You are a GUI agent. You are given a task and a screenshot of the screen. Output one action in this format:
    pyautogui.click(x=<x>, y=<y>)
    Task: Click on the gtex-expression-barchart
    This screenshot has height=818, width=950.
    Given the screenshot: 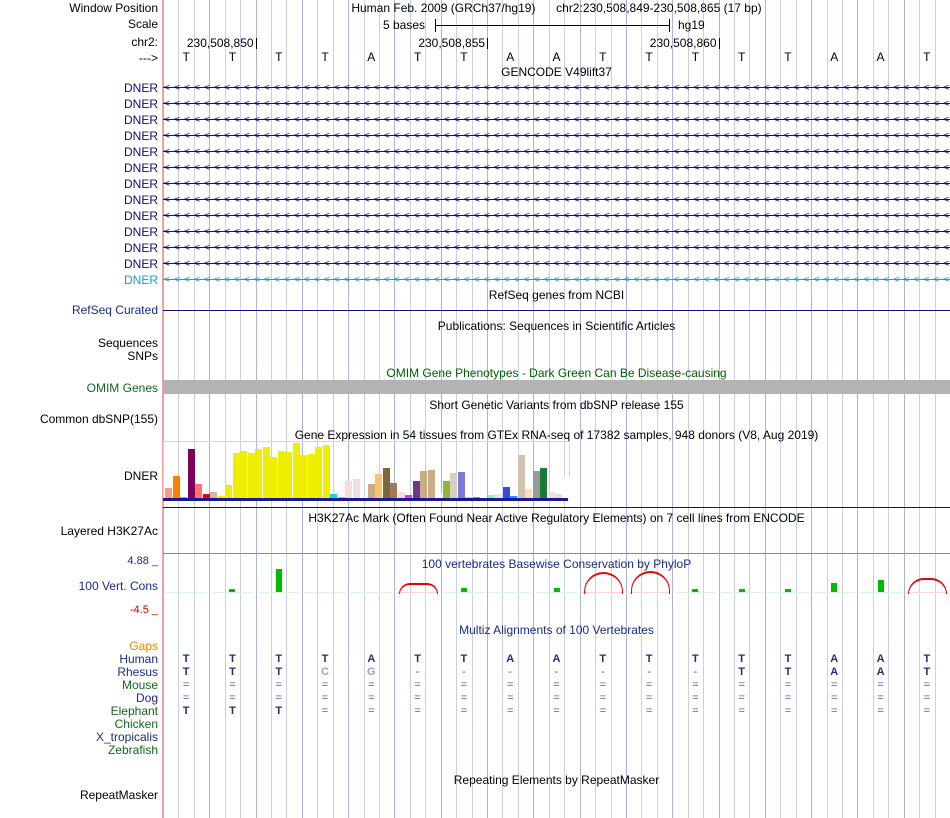 What is the action you would take?
    pyautogui.click(x=556, y=473)
    